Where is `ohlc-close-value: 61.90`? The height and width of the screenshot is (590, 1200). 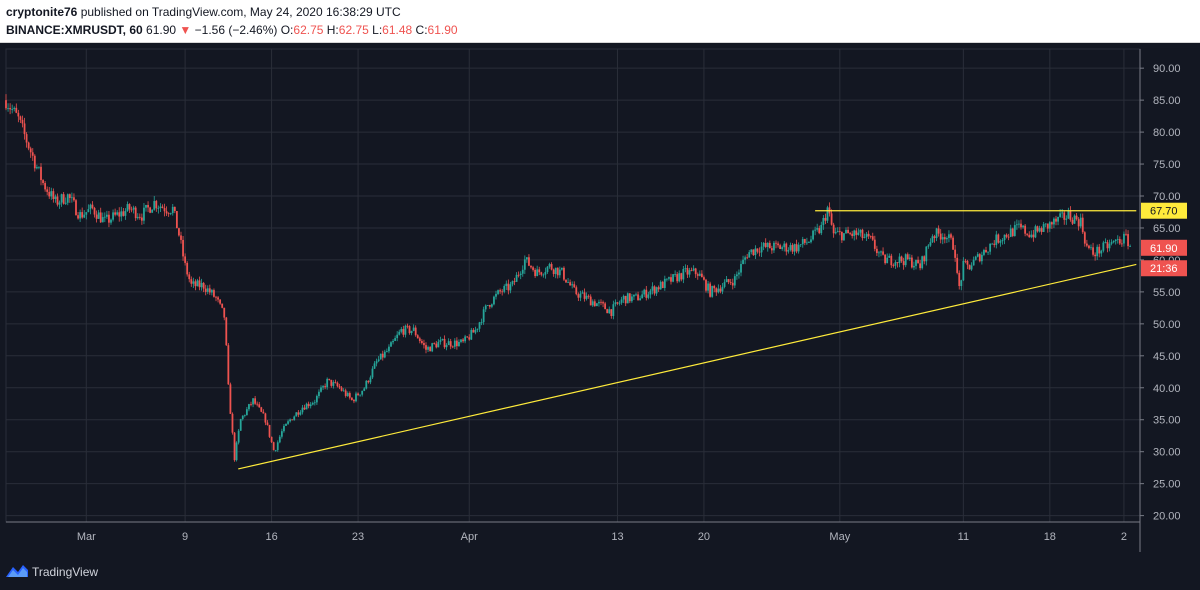
ohlc-close-value: 61.90 is located at coordinates (442, 30).